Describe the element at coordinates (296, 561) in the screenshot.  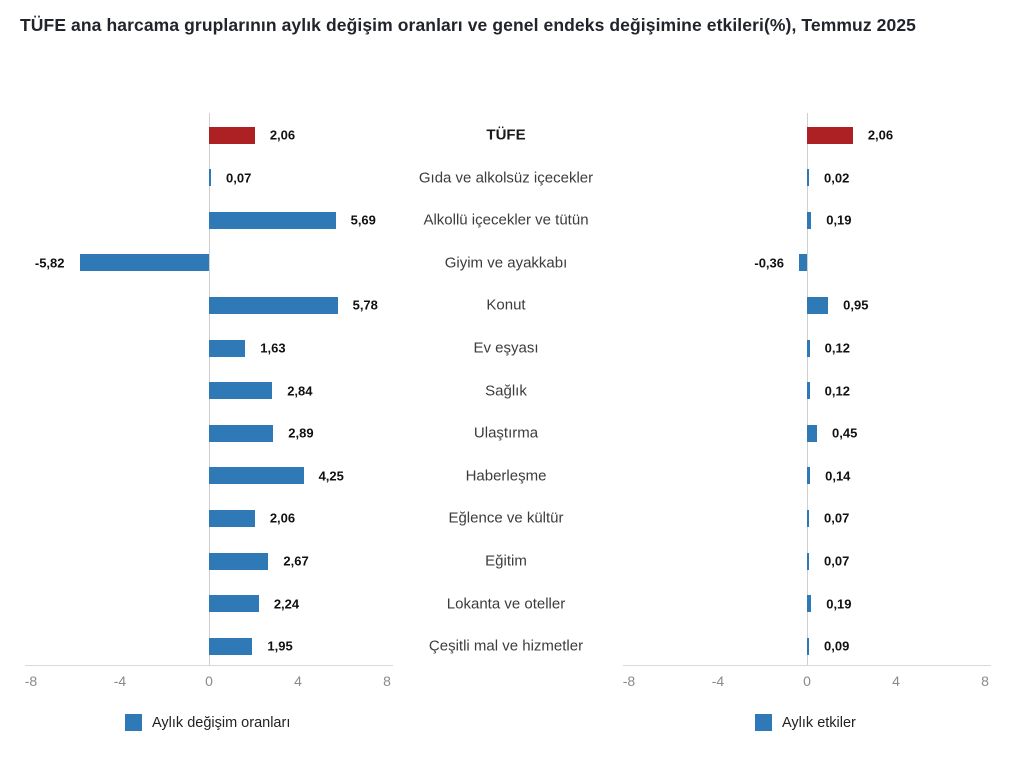
I see `bar-value-label: 2,67` at that location.